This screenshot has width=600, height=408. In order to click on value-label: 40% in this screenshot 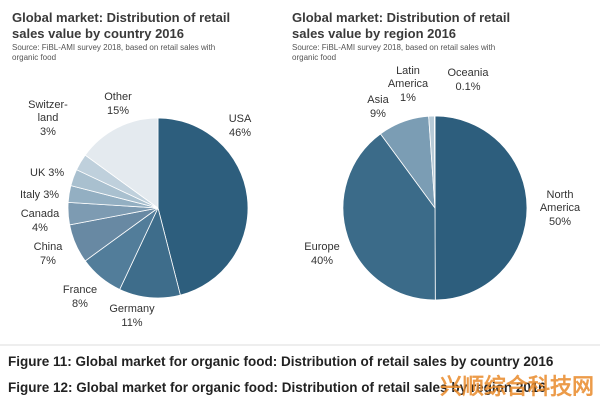, I will do `click(322, 261)`.